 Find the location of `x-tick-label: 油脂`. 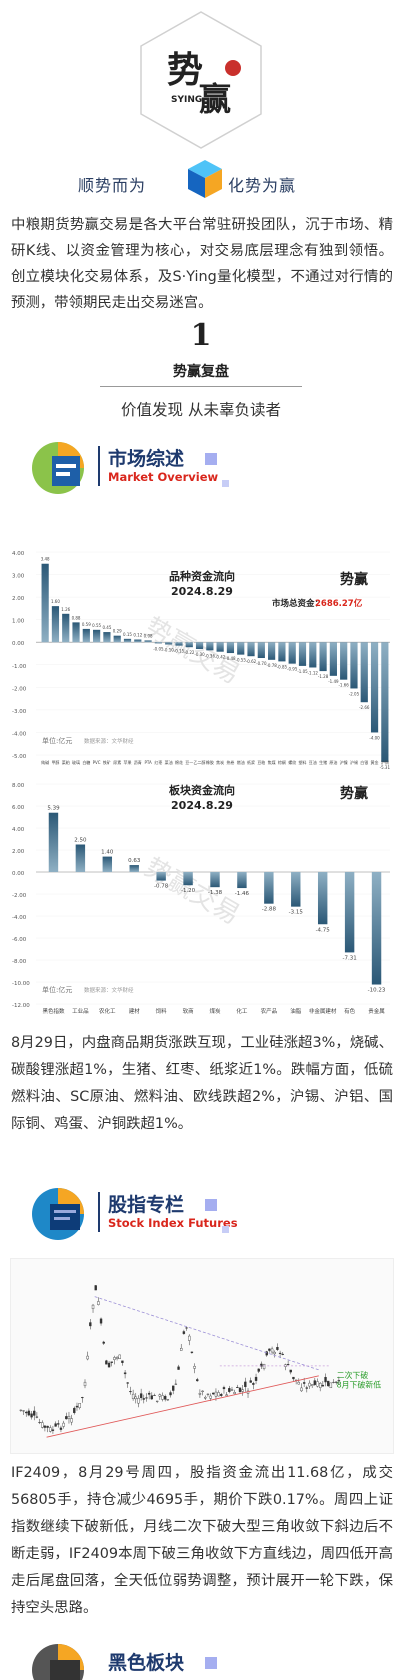

x-tick-label: 油脂 is located at coordinates (296, 1011).